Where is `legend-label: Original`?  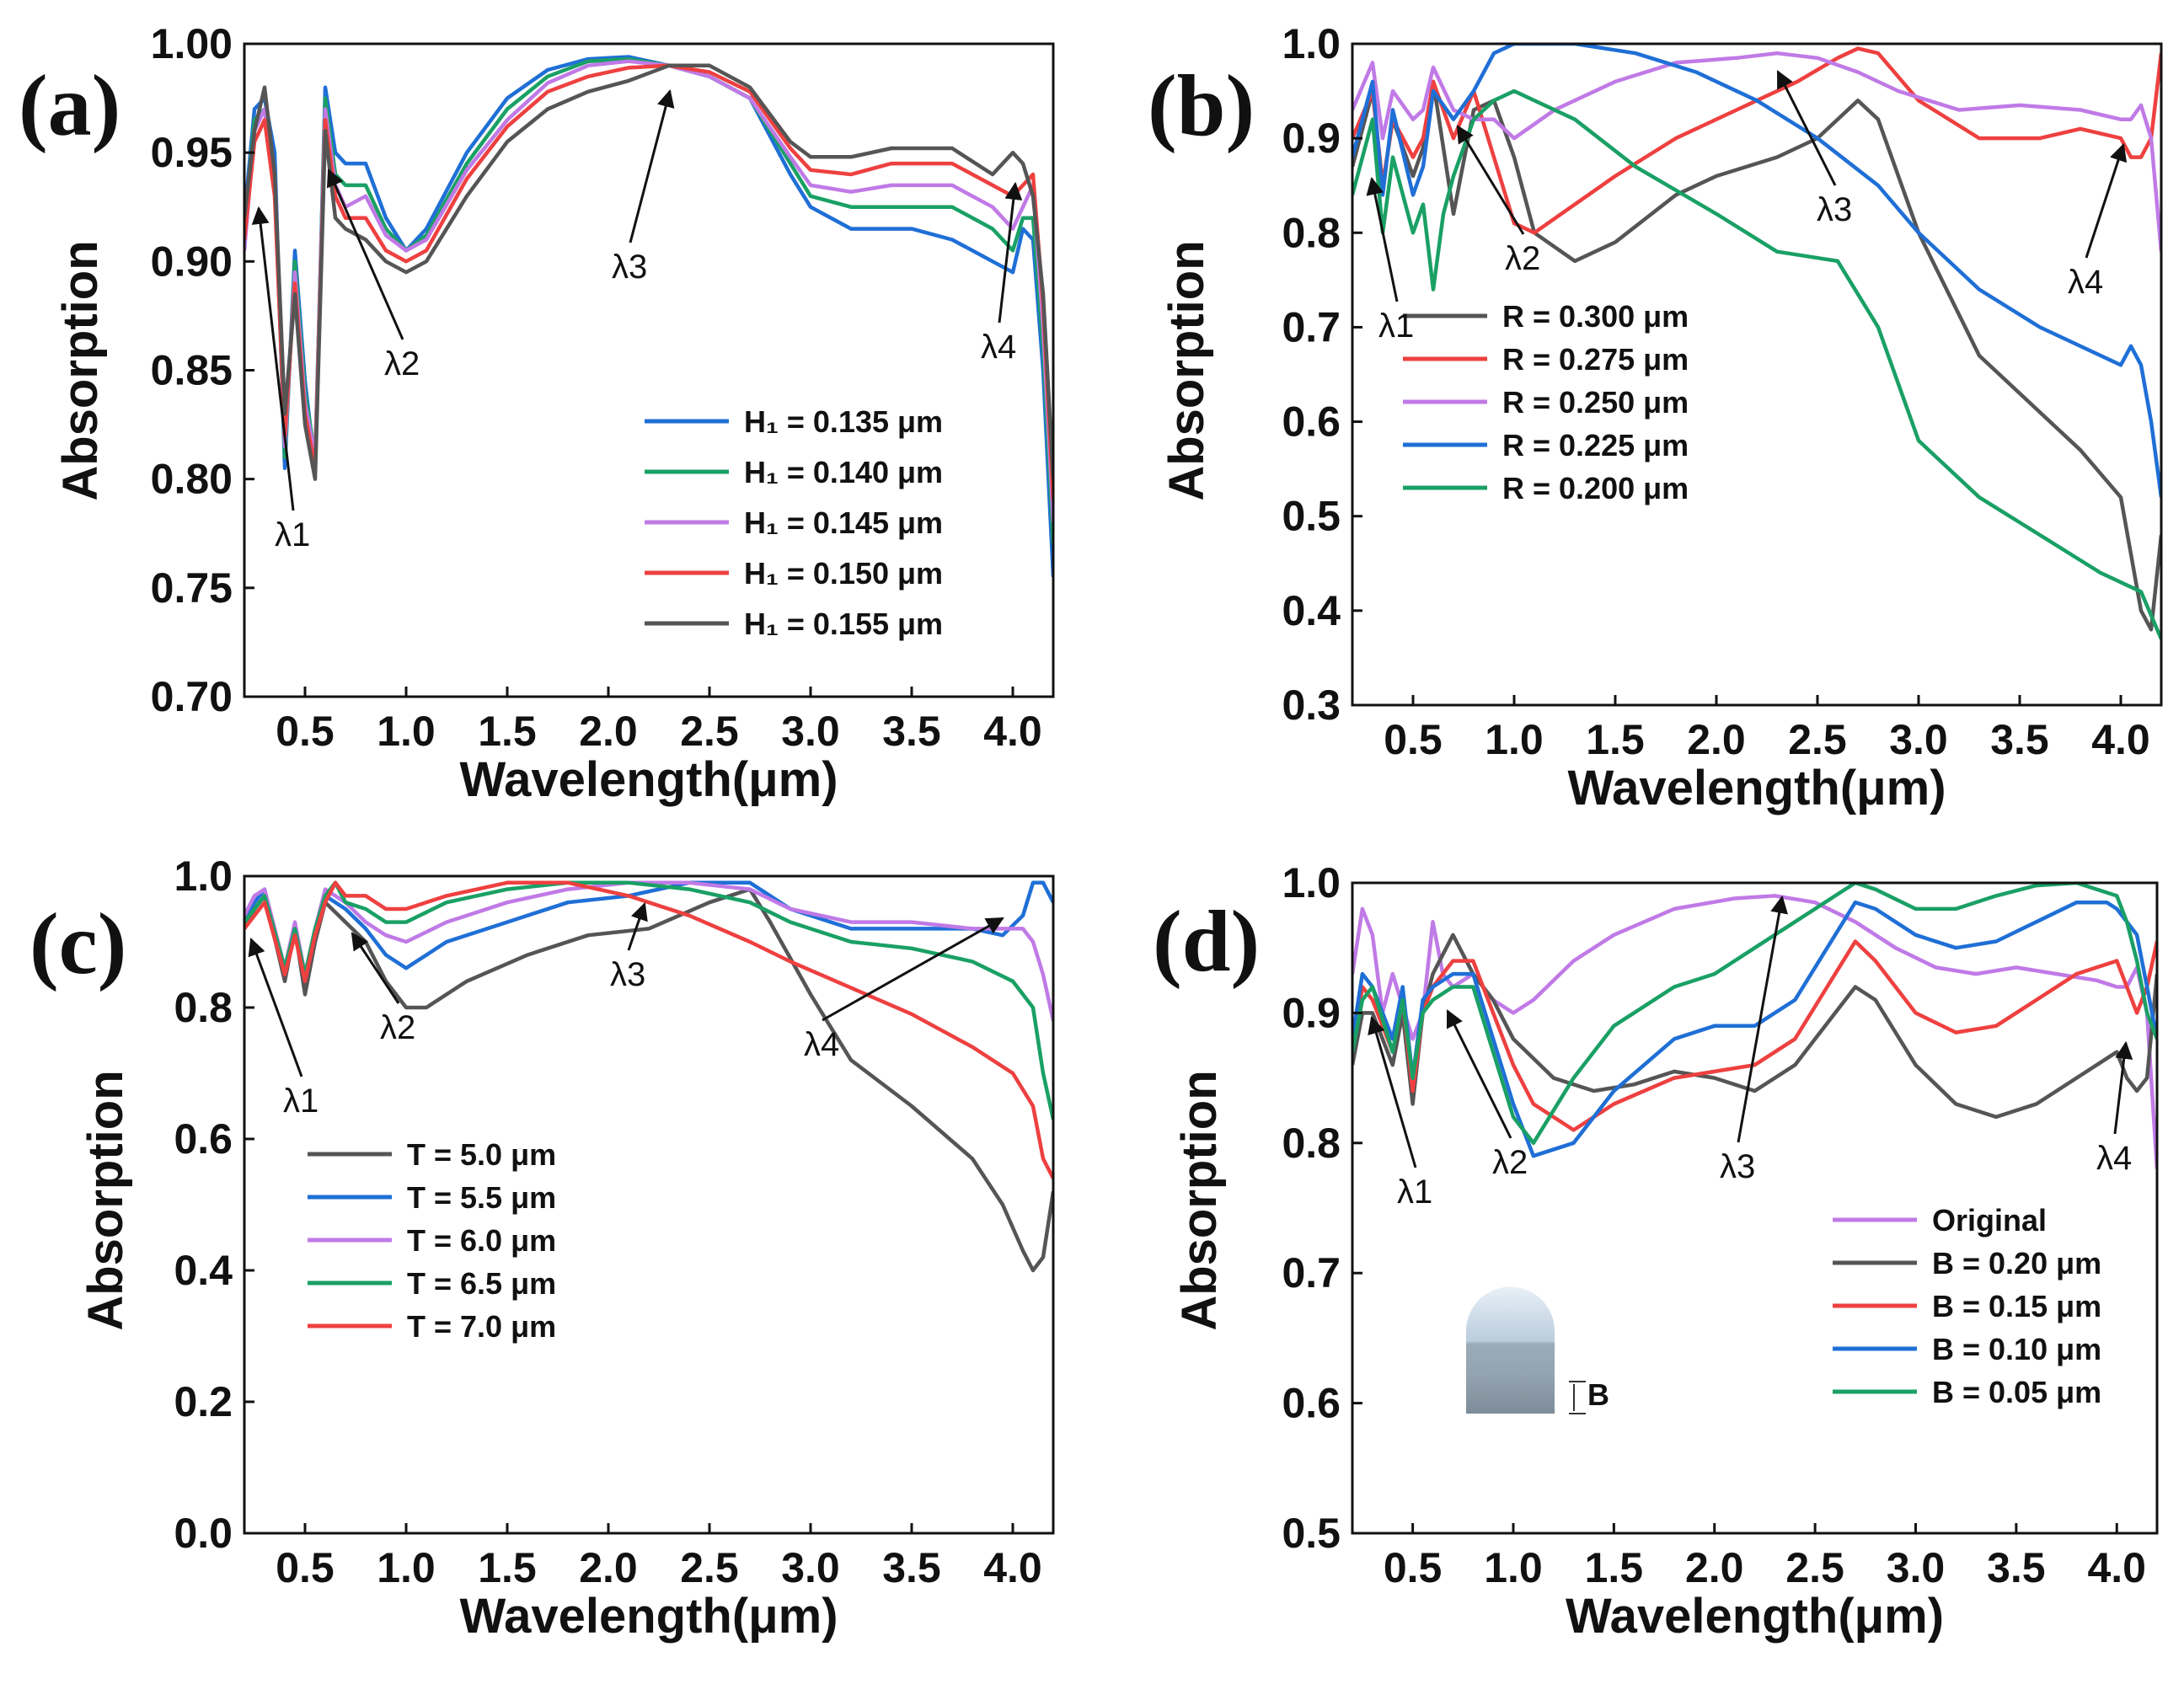
legend-label: Original is located at coordinates (1989, 1220).